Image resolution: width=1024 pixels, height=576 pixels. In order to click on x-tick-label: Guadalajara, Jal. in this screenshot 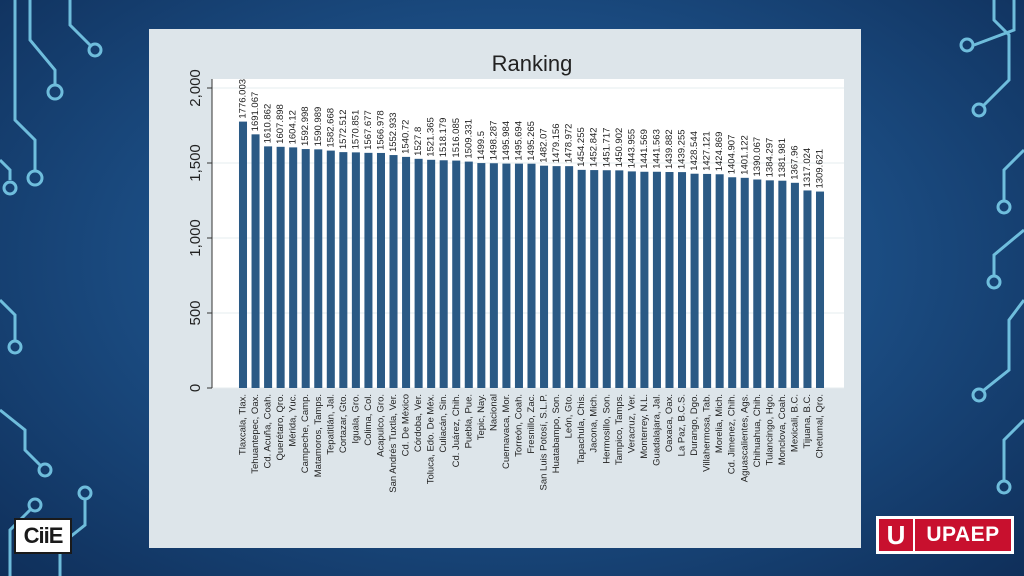, I will do `click(656, 430)`.